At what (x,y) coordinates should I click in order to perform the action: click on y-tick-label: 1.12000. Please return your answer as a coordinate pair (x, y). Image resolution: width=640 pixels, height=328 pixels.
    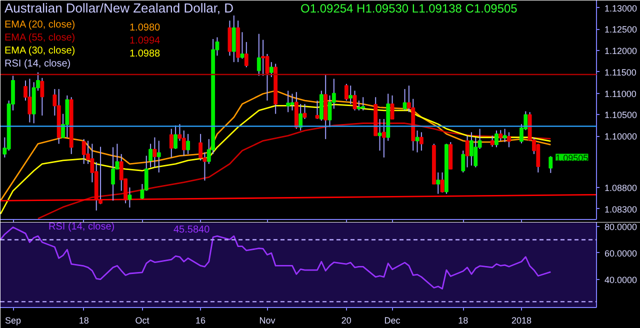
    Looking at the image, I should click on (621, 51).